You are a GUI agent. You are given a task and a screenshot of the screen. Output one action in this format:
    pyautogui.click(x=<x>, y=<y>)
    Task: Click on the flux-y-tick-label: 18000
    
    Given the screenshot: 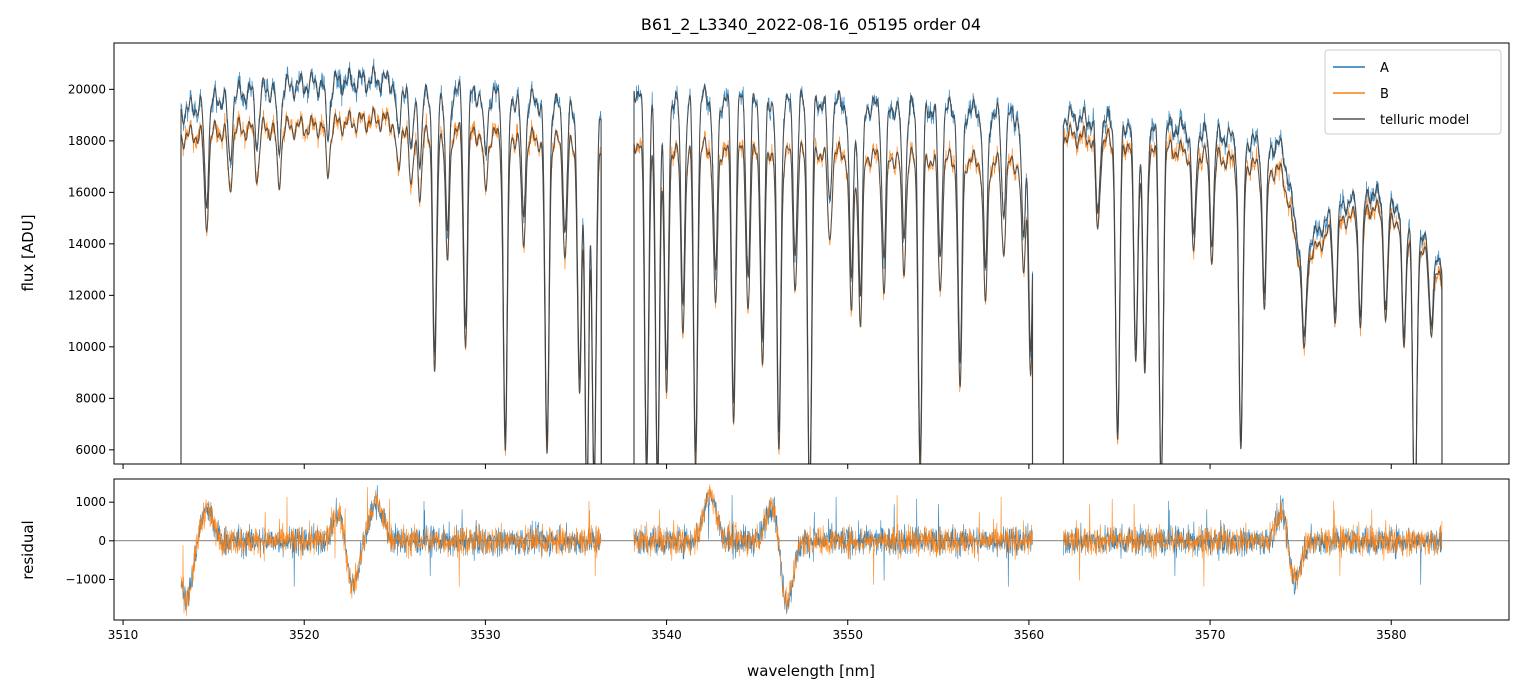 What is the action you would take?
    pyautogui.click(x=87, y=141)
    